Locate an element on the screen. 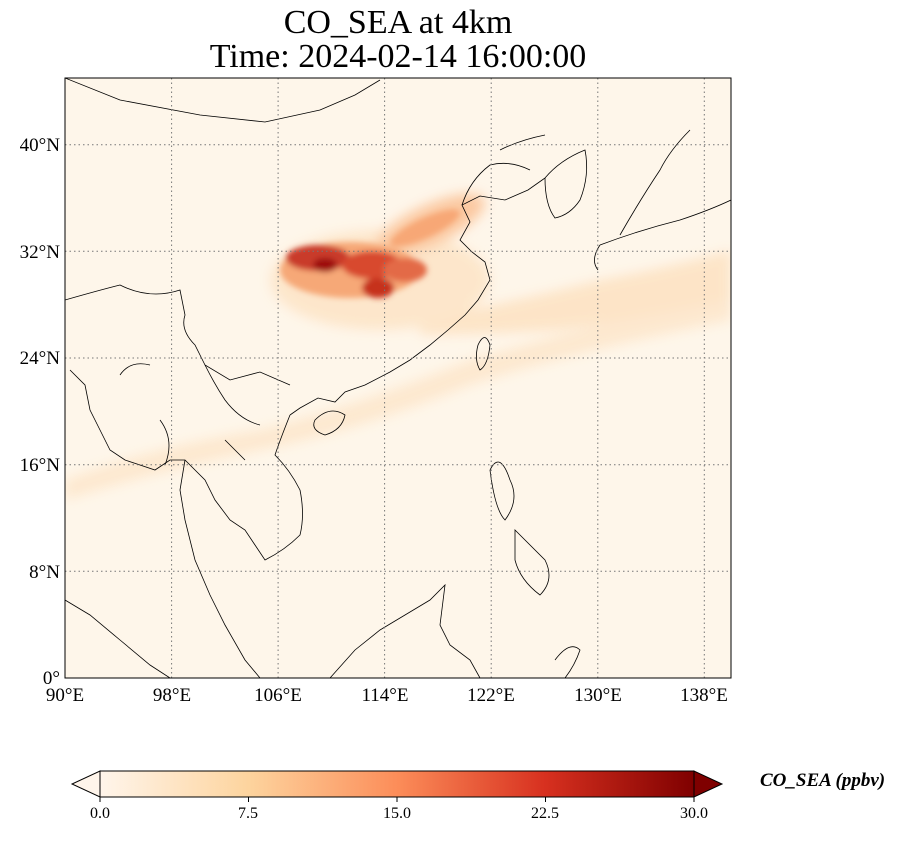 The height and width of the screenshot is (841, 916). map-subtitle-time: Time: 2024-02-14 16:00:00 is located at coordinates (398, 56).